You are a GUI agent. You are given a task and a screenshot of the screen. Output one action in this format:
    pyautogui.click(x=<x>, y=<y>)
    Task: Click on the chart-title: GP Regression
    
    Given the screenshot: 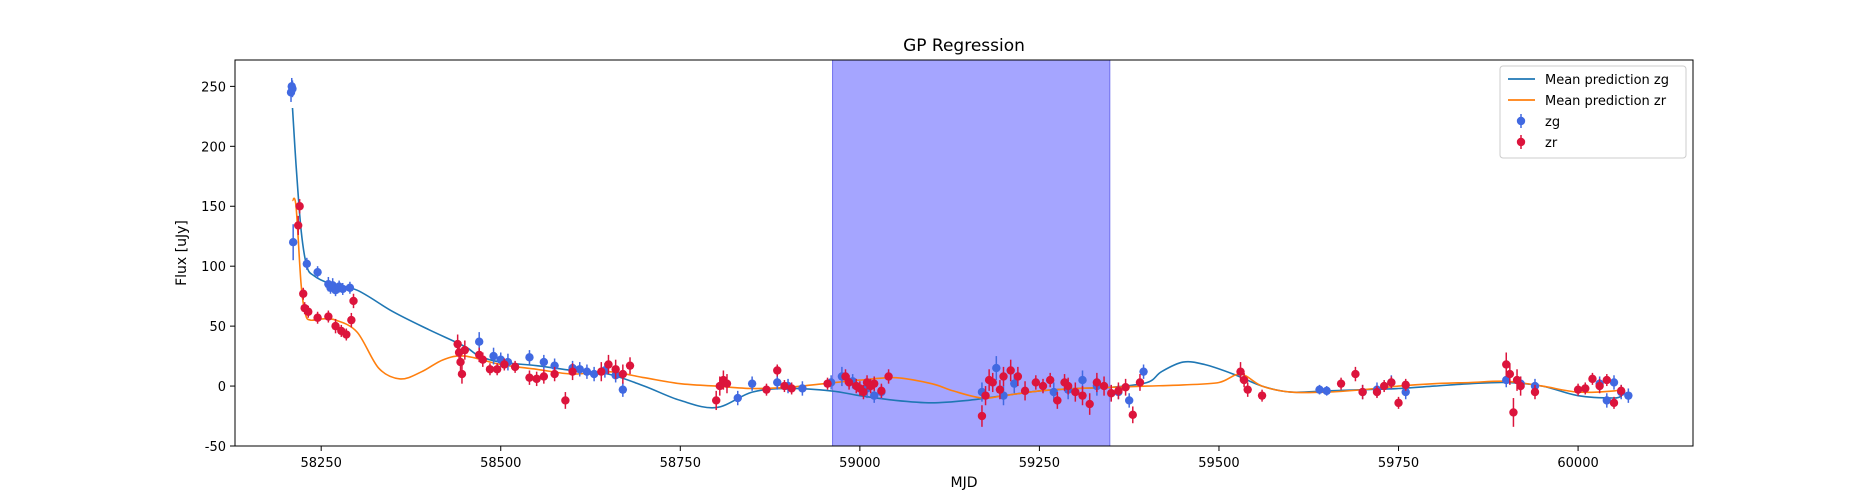 What is the action you would take?
    pyautogui.click(x=964, y=46)
    